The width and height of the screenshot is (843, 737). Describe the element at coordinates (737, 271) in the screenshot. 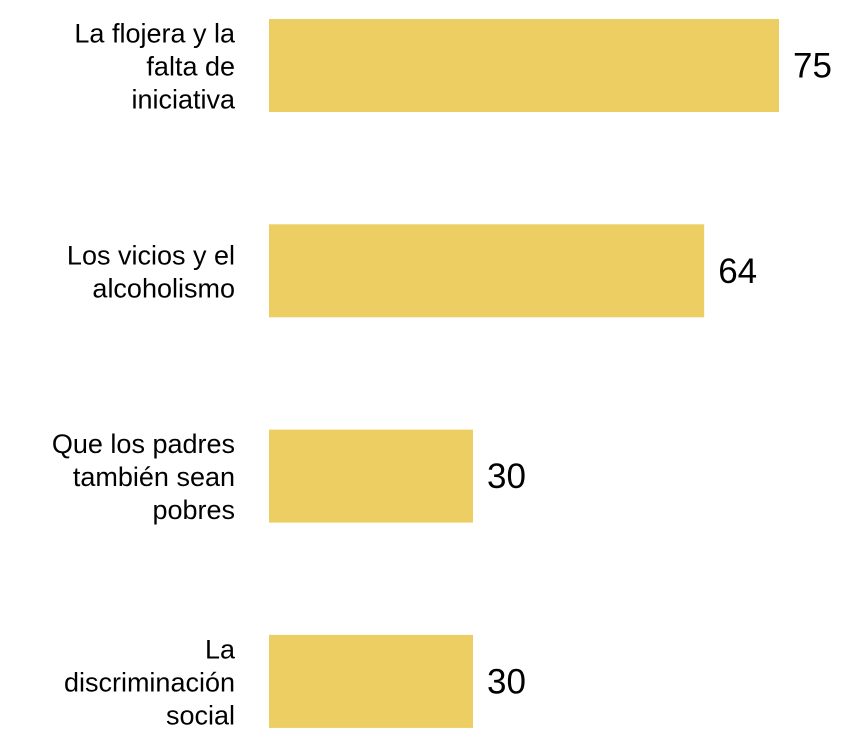

I see `value-label-2: 64` at that location.